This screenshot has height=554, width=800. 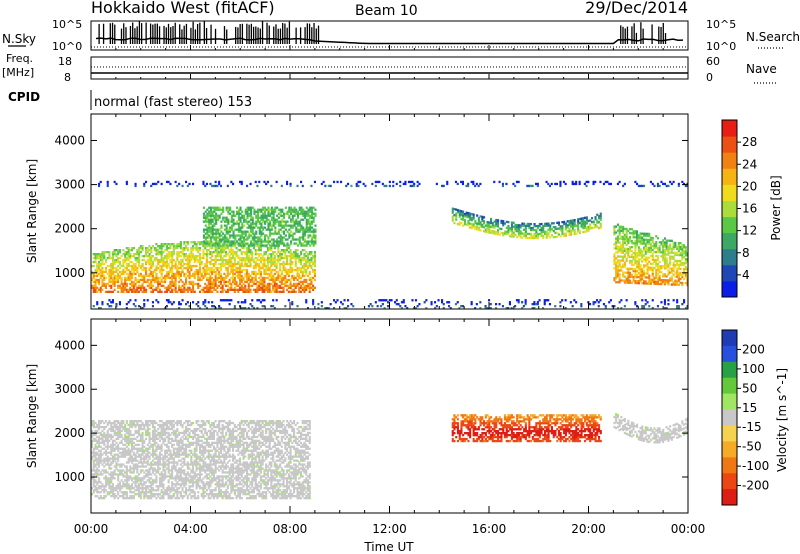 I want to click on noise-bar, so click(x=184, y=34).